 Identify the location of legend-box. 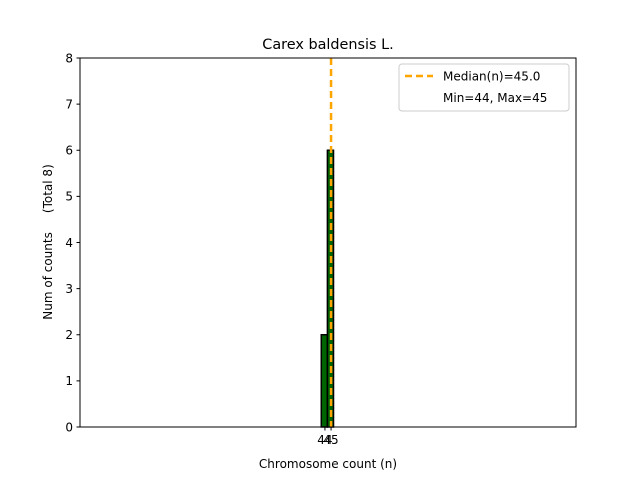
(484, 87).